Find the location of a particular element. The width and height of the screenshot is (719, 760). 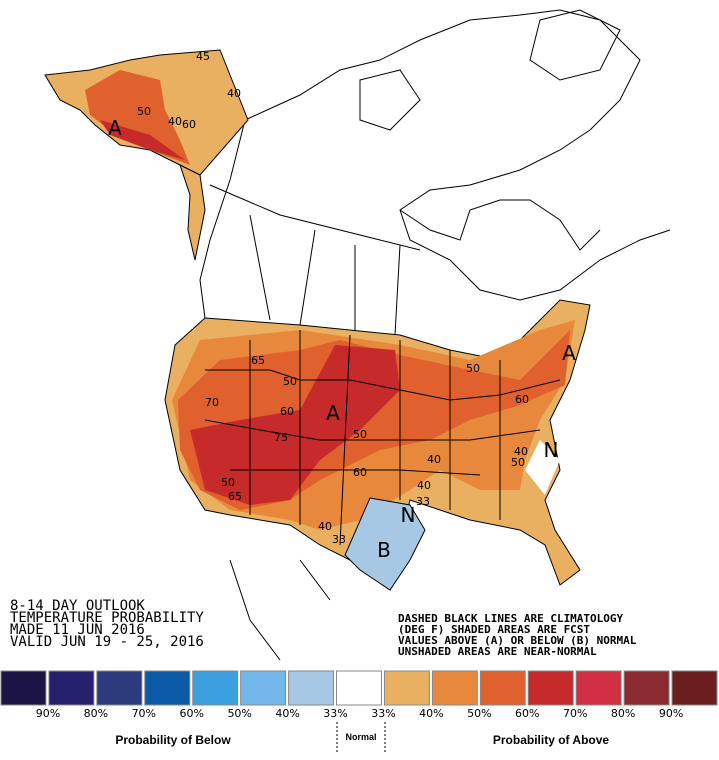

contour-label: 70 is located at coordinates (212, 402).